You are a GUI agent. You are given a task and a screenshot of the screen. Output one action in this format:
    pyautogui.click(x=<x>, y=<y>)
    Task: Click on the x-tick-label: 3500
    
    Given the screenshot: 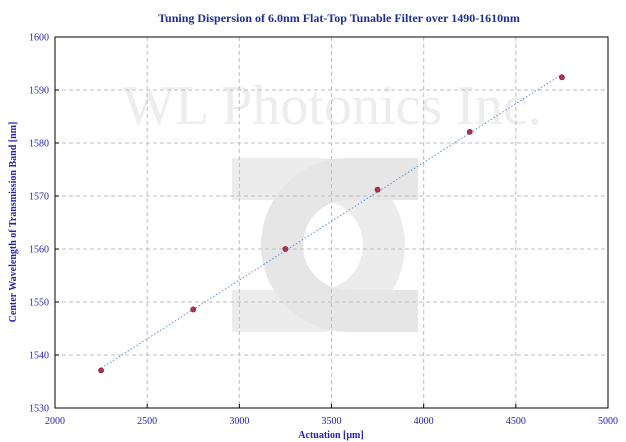 What is the action you would take?
    pyautogui.click(x=332, y=421)
    